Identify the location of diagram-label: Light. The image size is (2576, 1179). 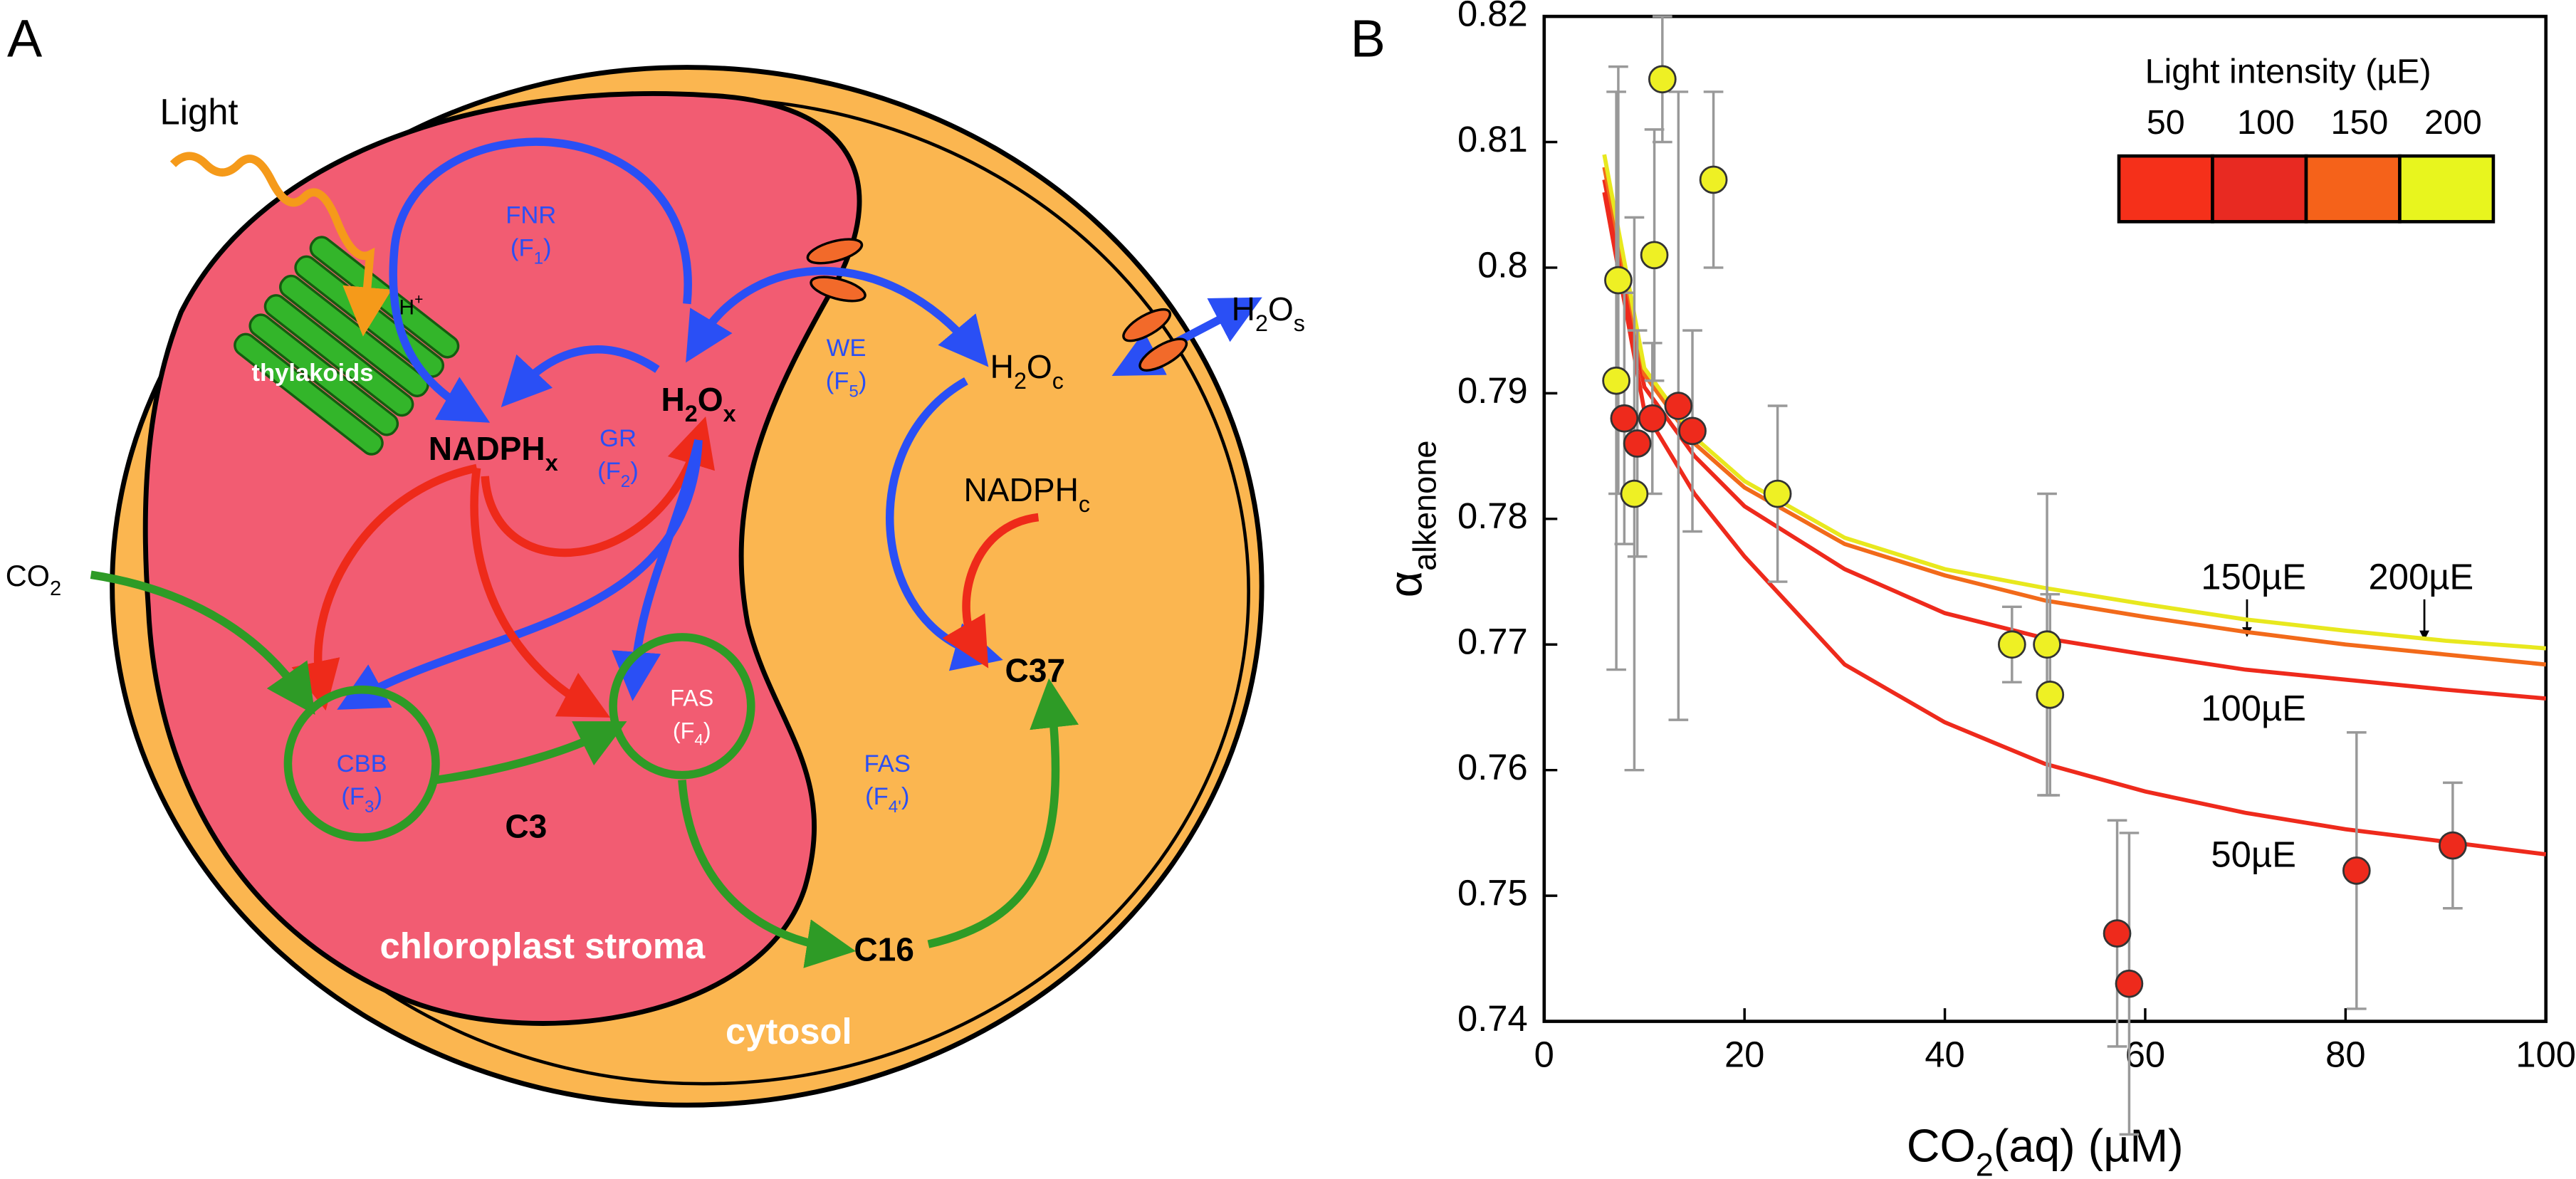
(198, 112).